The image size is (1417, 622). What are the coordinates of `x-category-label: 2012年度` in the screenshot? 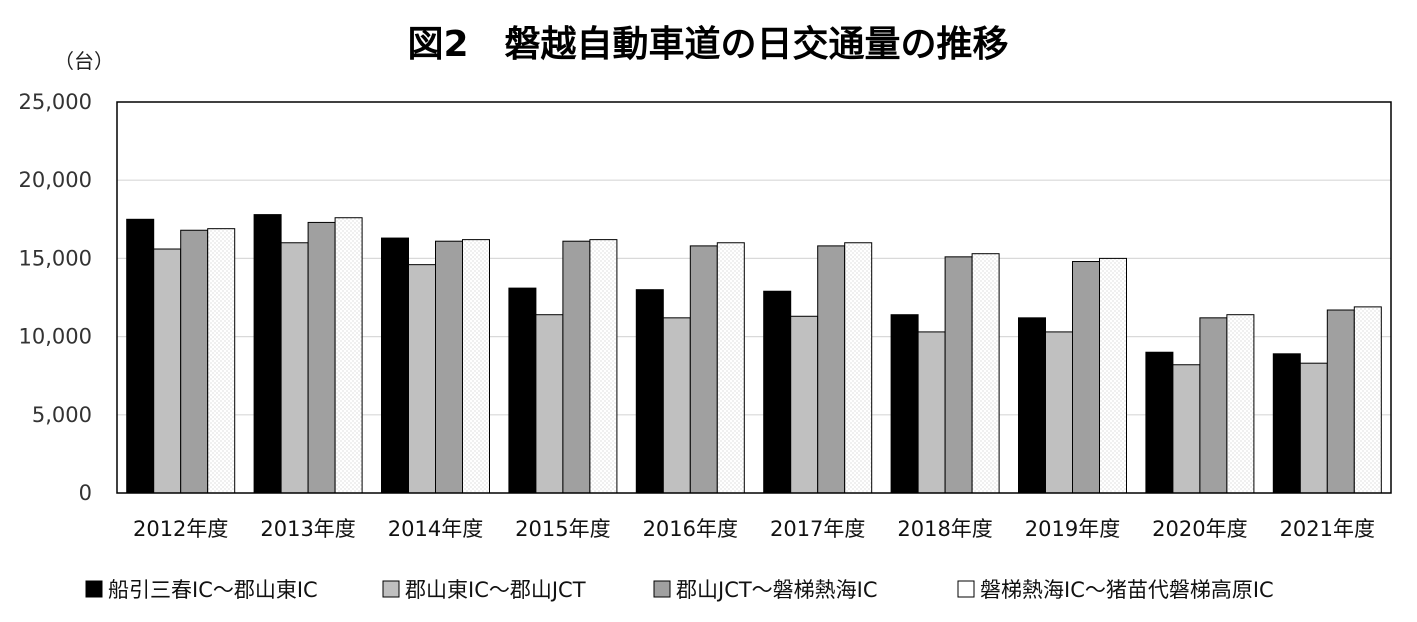 It's located at (180, 529).